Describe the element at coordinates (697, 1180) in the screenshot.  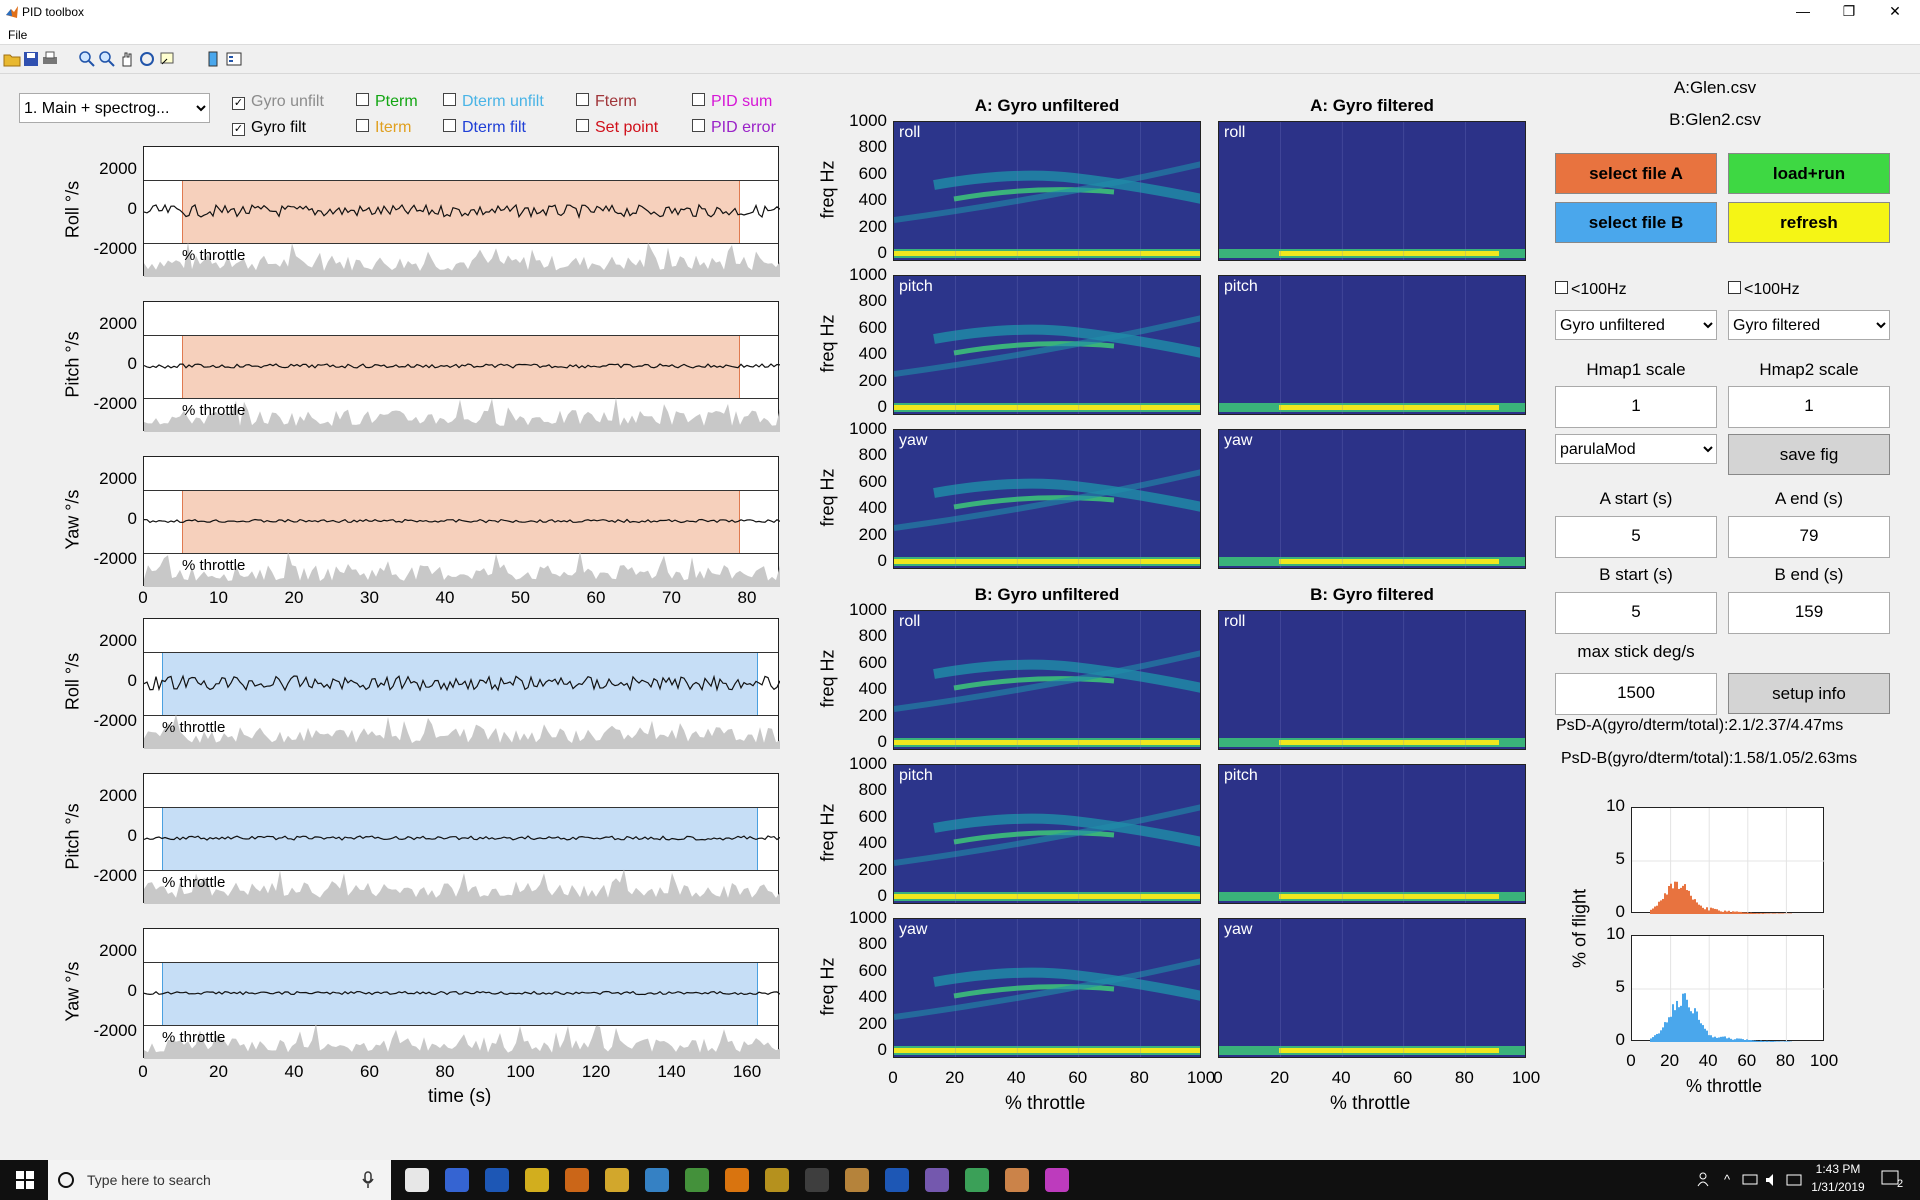
I see `notepad-icon` at that location.